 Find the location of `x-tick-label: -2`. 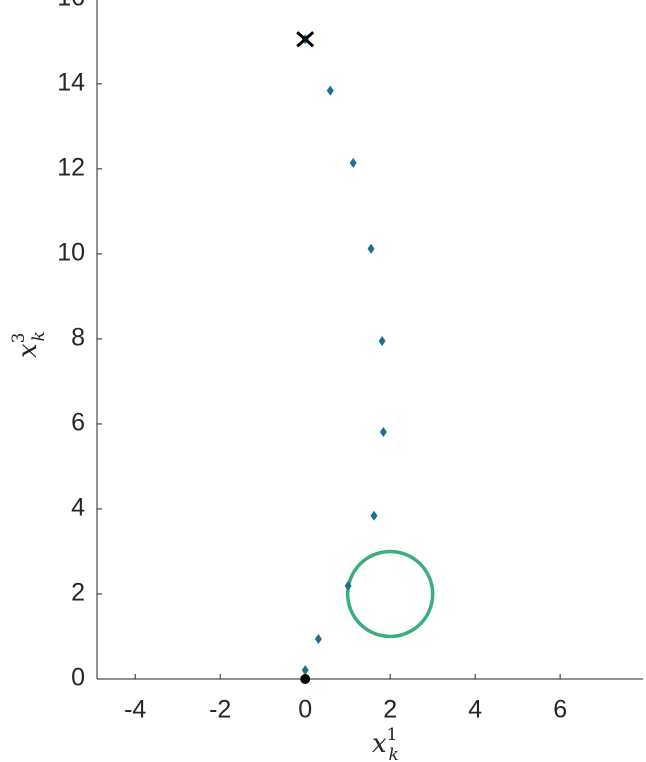

x-tick-label: -2 is located at coordinates (220, 710).